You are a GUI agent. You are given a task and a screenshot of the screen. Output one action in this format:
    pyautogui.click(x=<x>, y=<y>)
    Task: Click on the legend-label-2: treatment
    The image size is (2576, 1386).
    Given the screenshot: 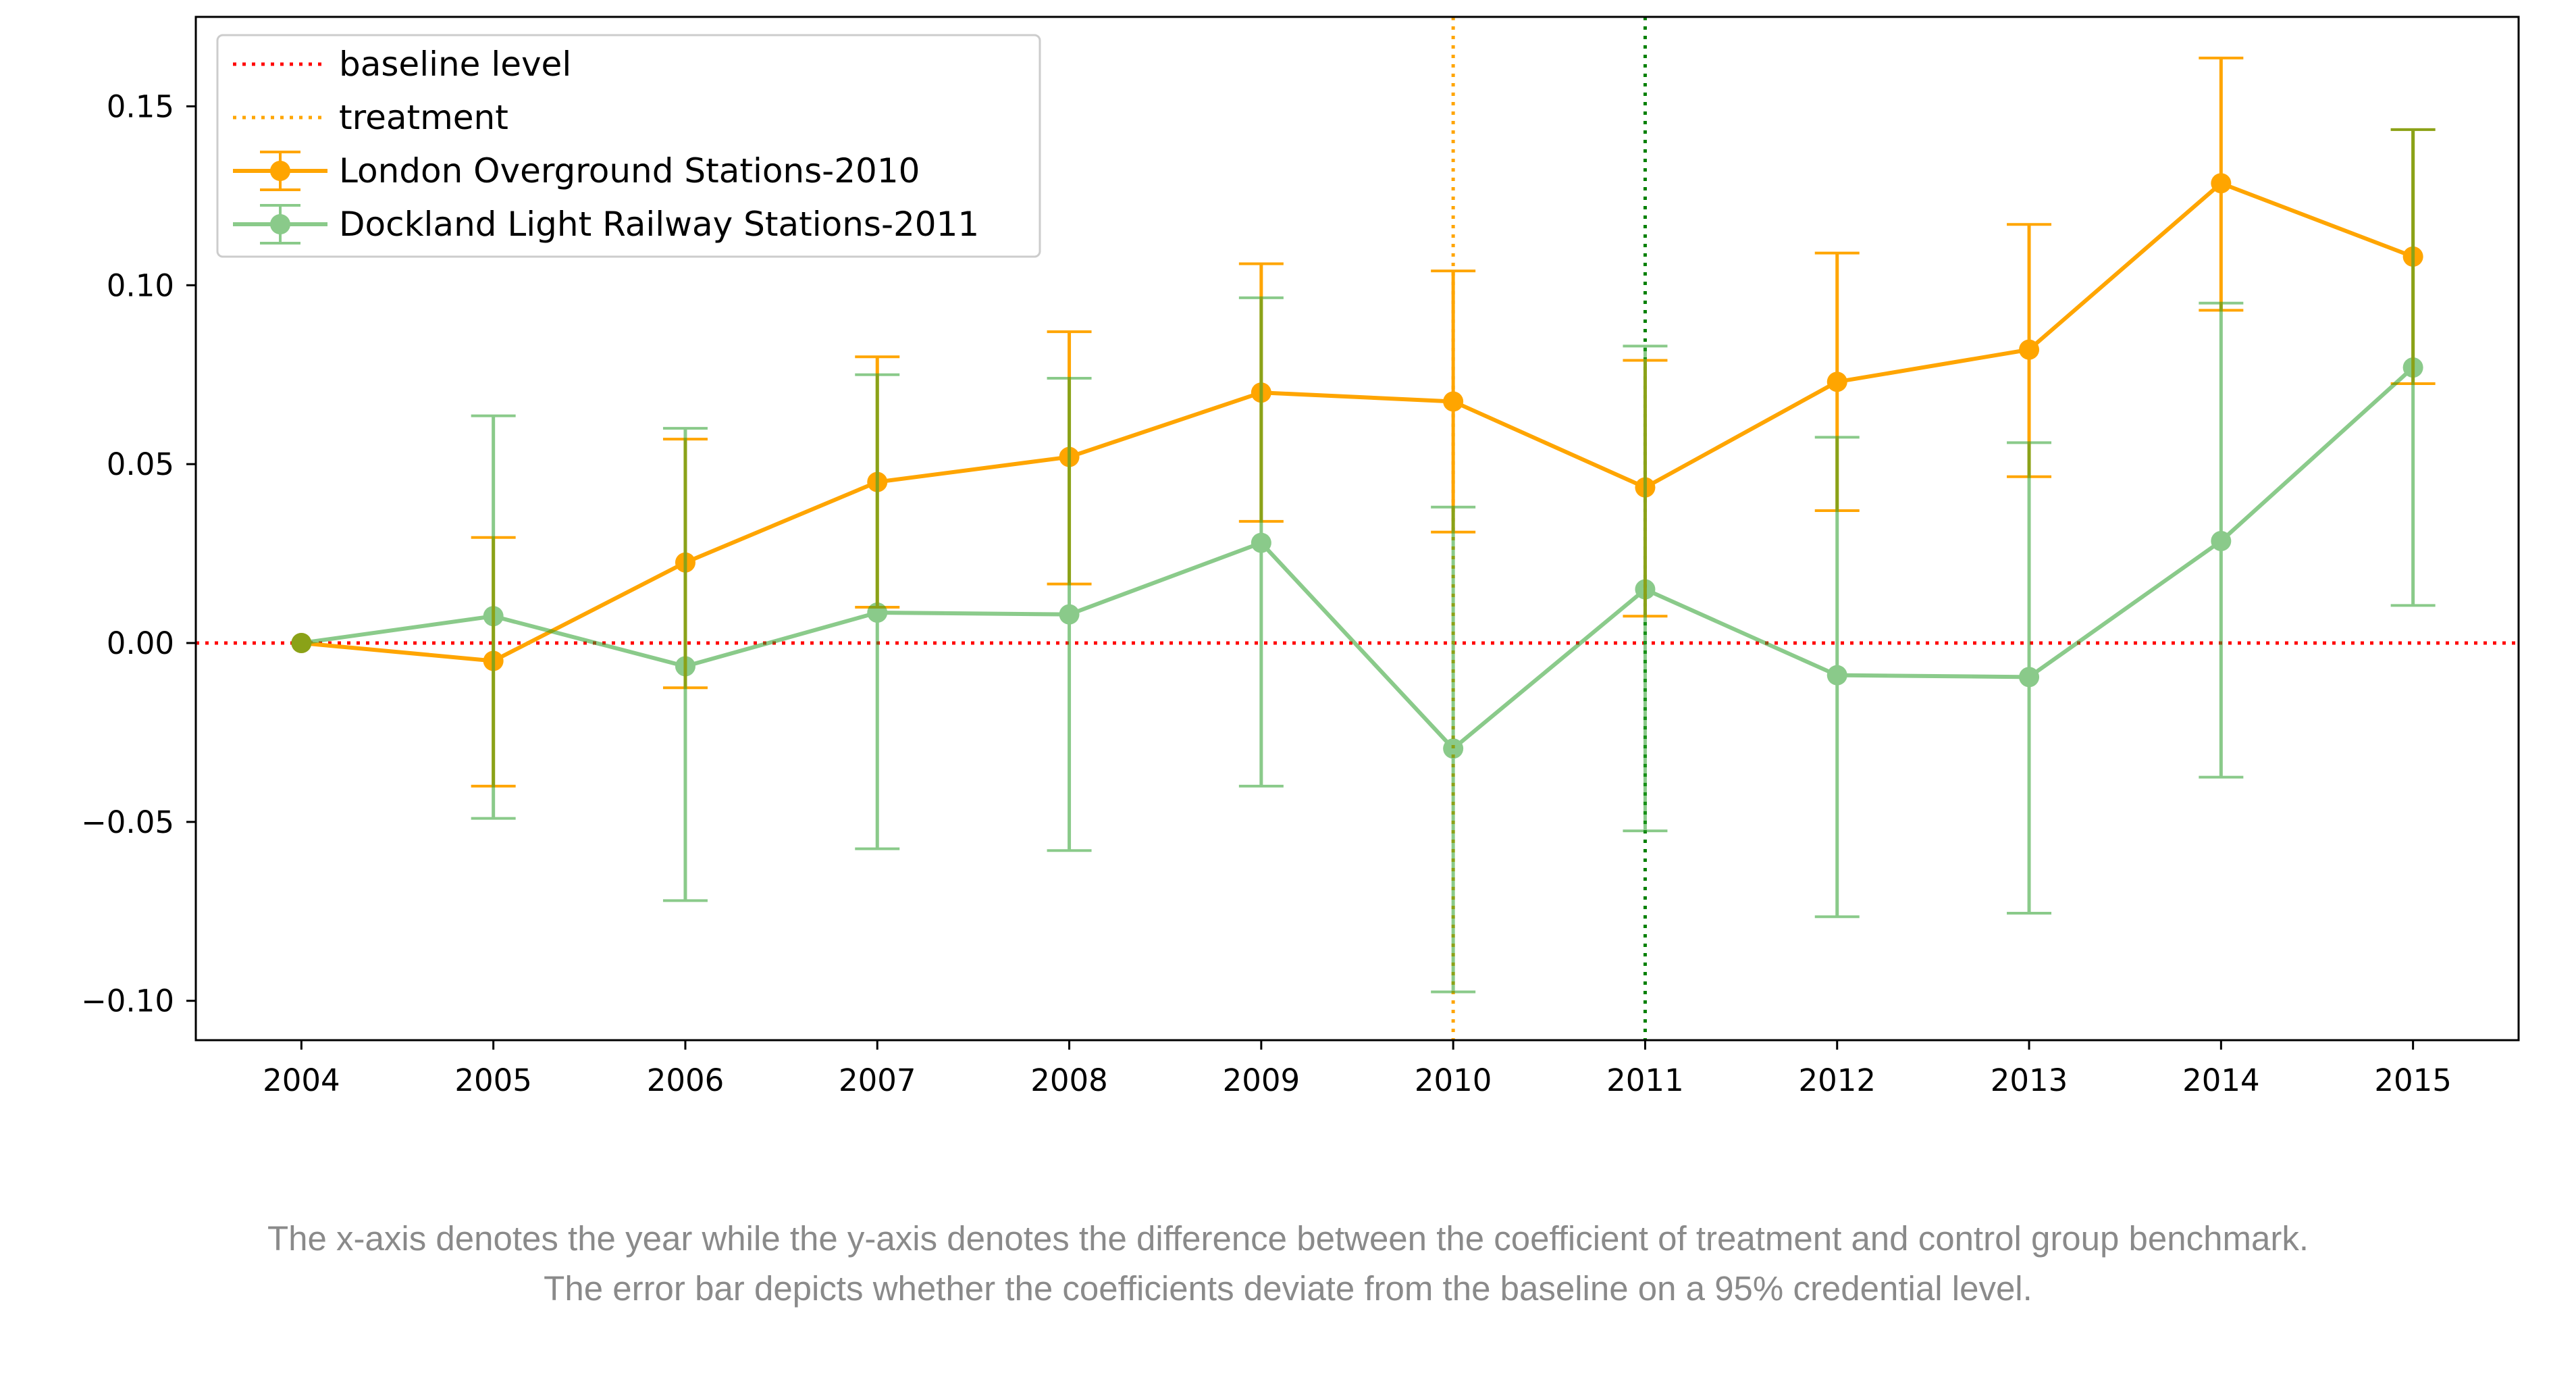 What is the action you would take?
    pyautogui.click(x=423, y=118)
    